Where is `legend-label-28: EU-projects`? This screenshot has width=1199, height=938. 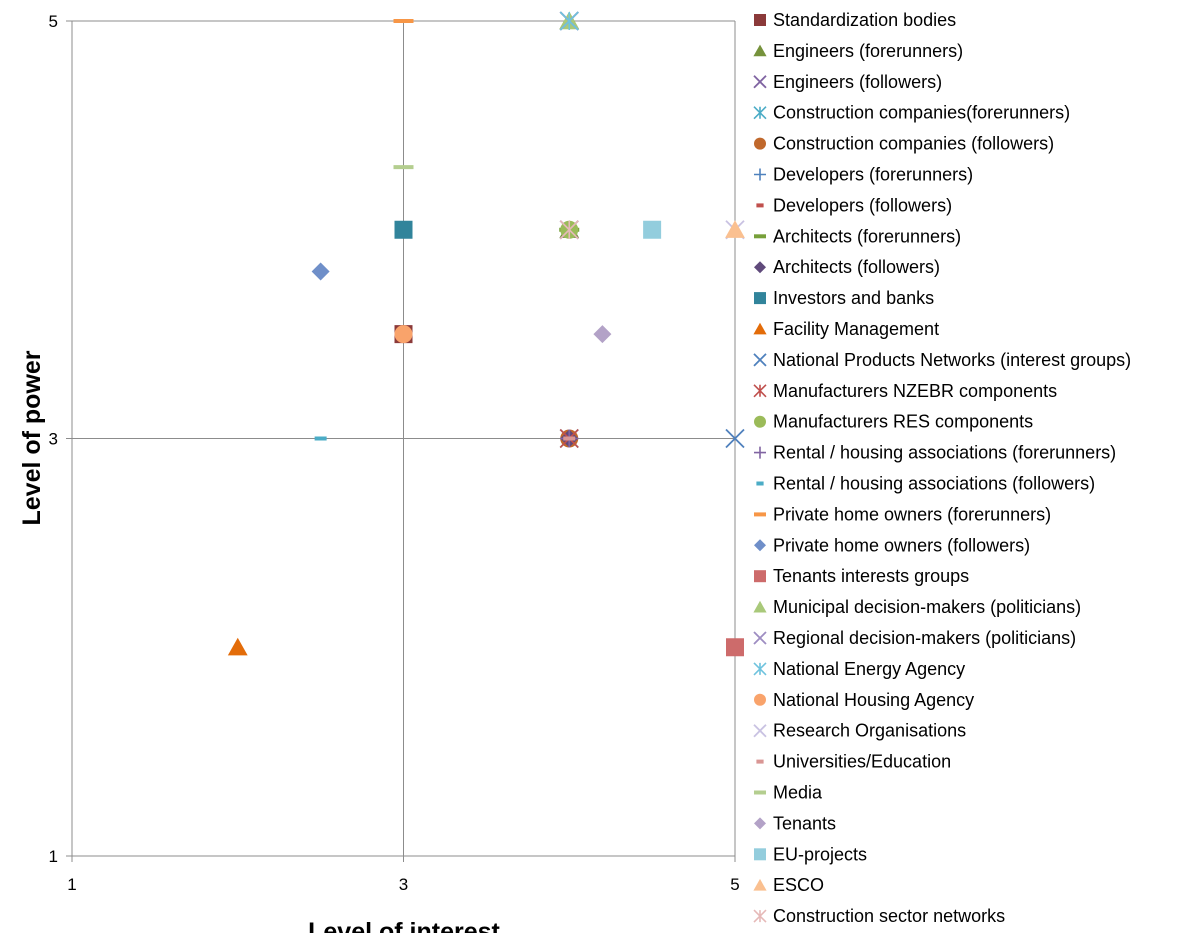
legend-label-28: EU-projects is located at coordinates (820, 854).